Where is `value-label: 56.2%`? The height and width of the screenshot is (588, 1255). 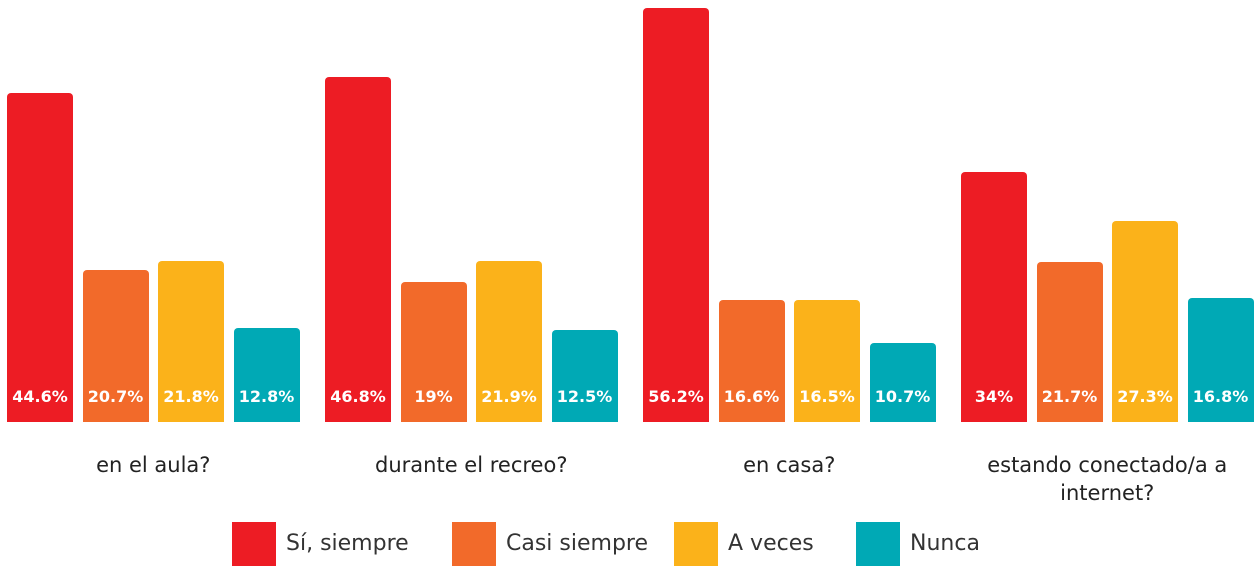 value-label: 56.2% is located at coordinates (676, 396).